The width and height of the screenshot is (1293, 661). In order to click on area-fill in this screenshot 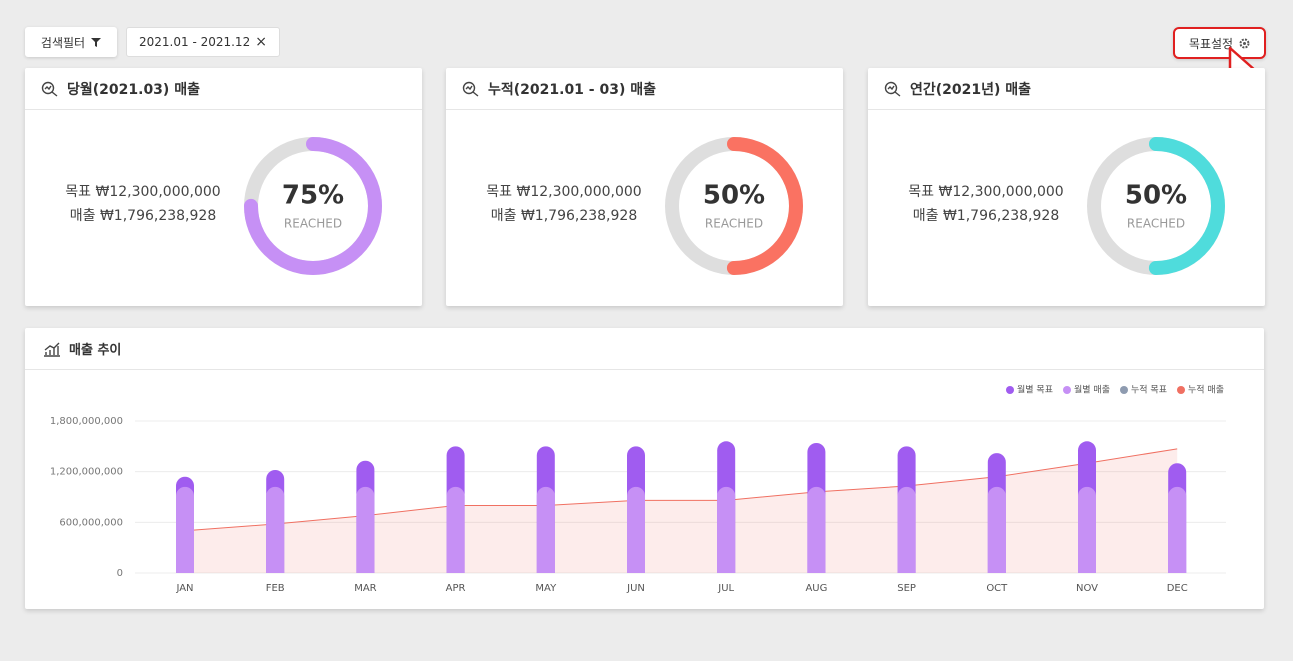, I will do `click(681, 510)`.